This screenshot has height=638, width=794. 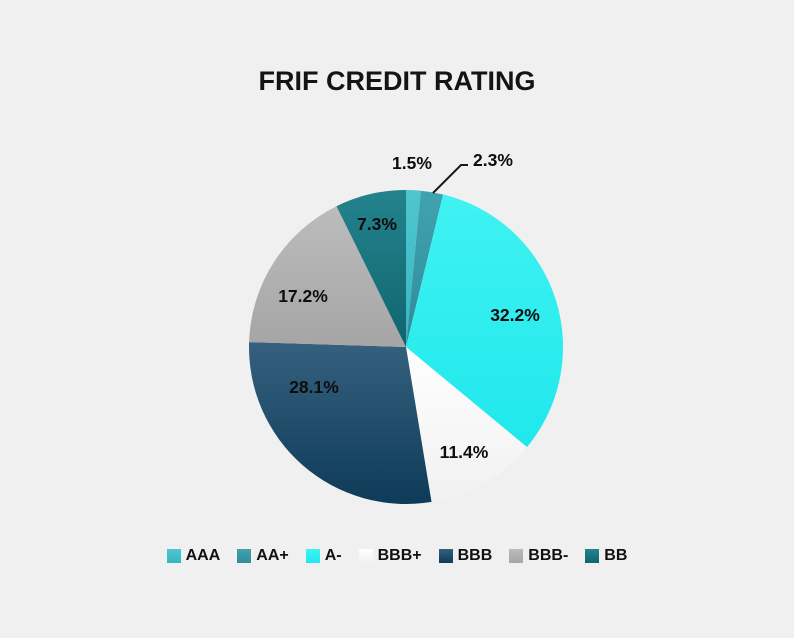 I want to click on legend-item-a-: A-, so click(x=323, y=555).